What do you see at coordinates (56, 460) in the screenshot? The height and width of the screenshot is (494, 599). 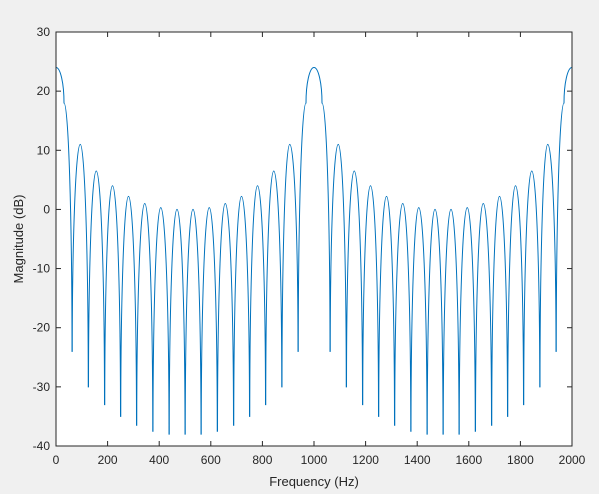 I see `x-tick-label: 0` at bounding box center [56, 460].